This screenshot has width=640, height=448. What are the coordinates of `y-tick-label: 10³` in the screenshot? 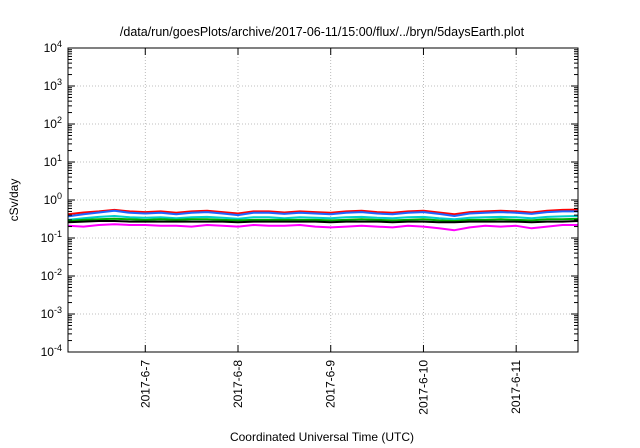 It's located at (53, 85).